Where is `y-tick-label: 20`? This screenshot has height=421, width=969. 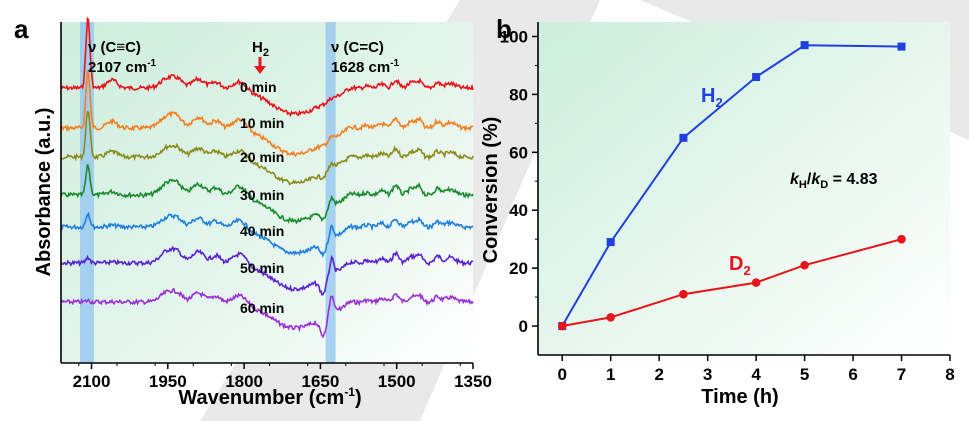 y-tick-label: 20 is located at coordinates (518, 268).